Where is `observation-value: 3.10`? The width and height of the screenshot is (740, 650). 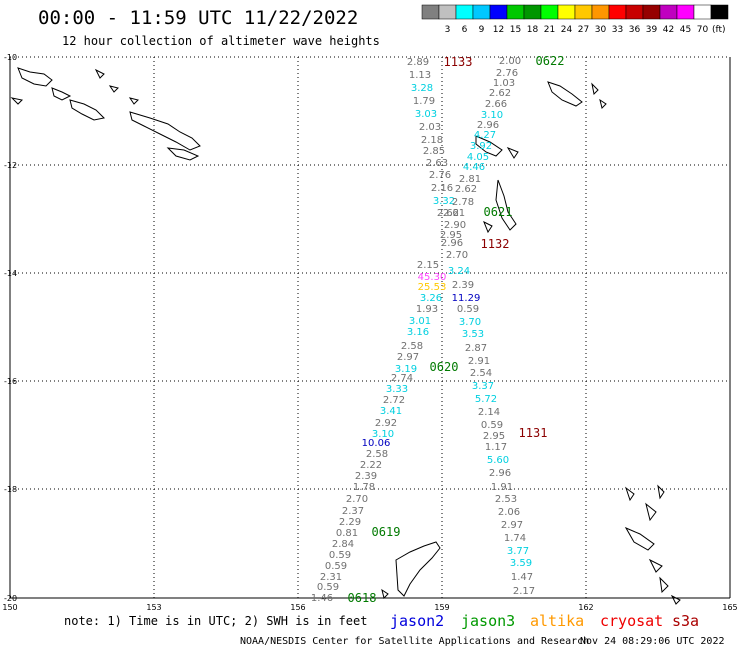
observation-value: 3.10 is located at coordinates (383, 434).